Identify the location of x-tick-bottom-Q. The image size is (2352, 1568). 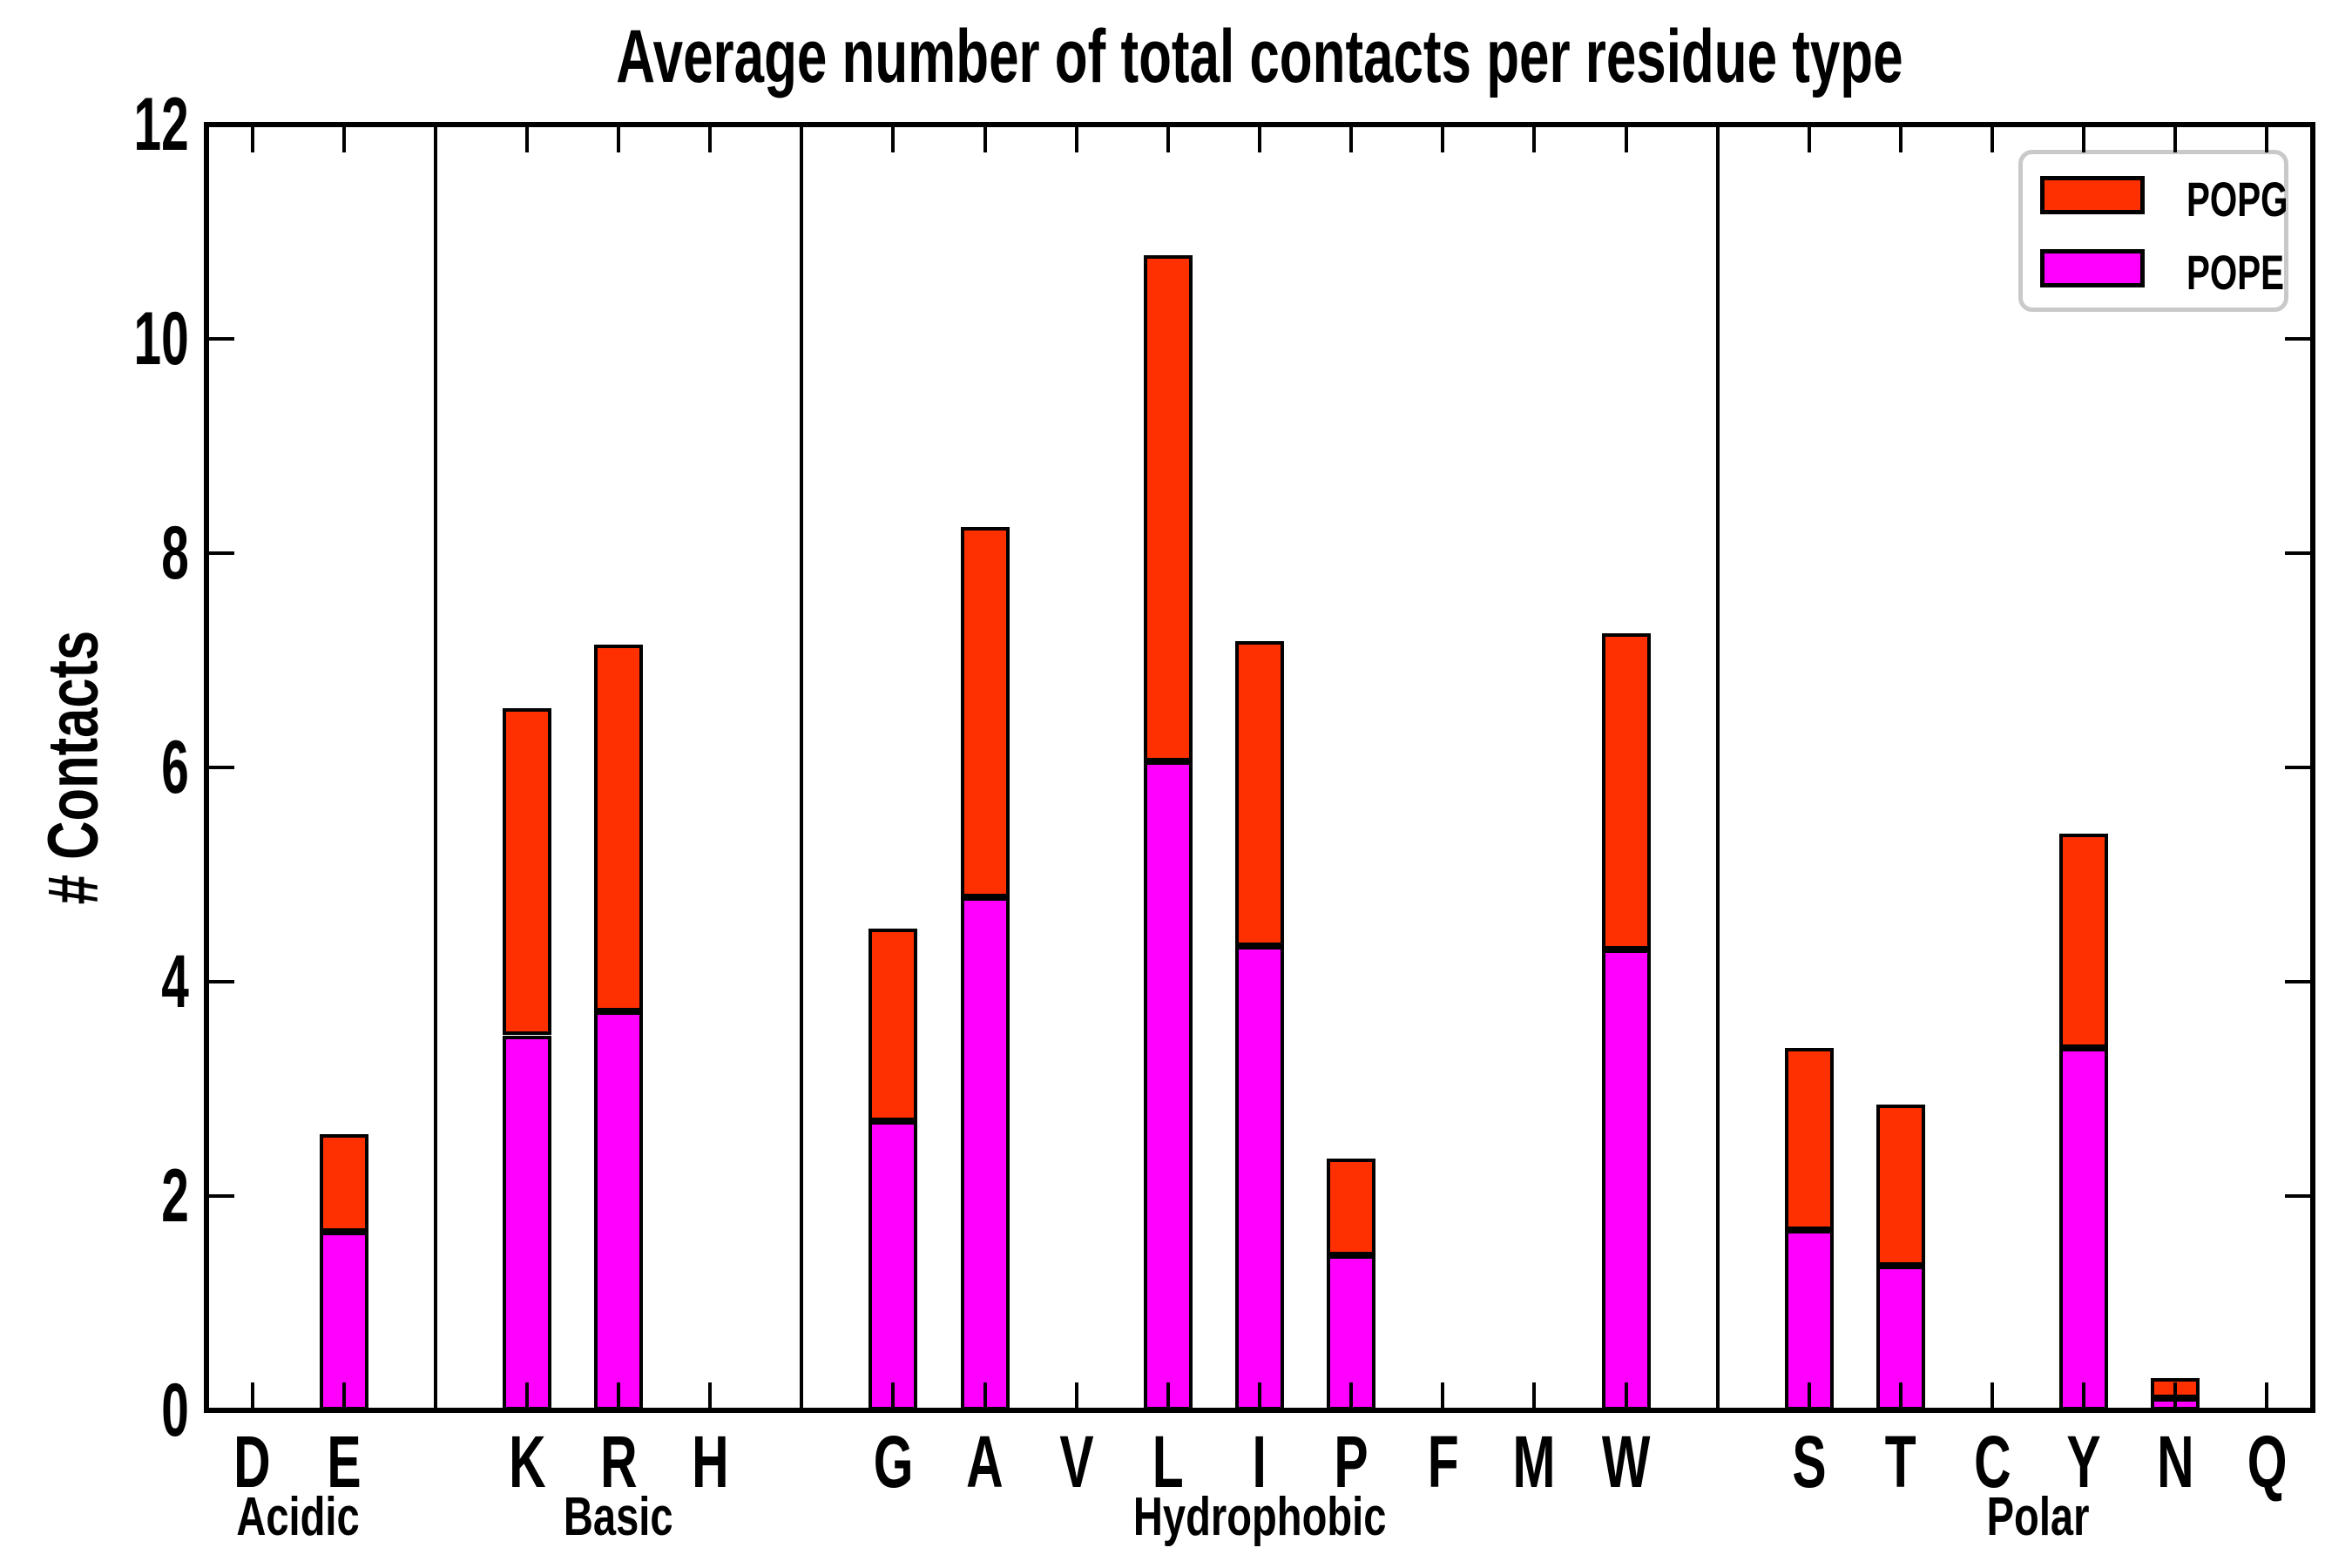
(2267, 1396).